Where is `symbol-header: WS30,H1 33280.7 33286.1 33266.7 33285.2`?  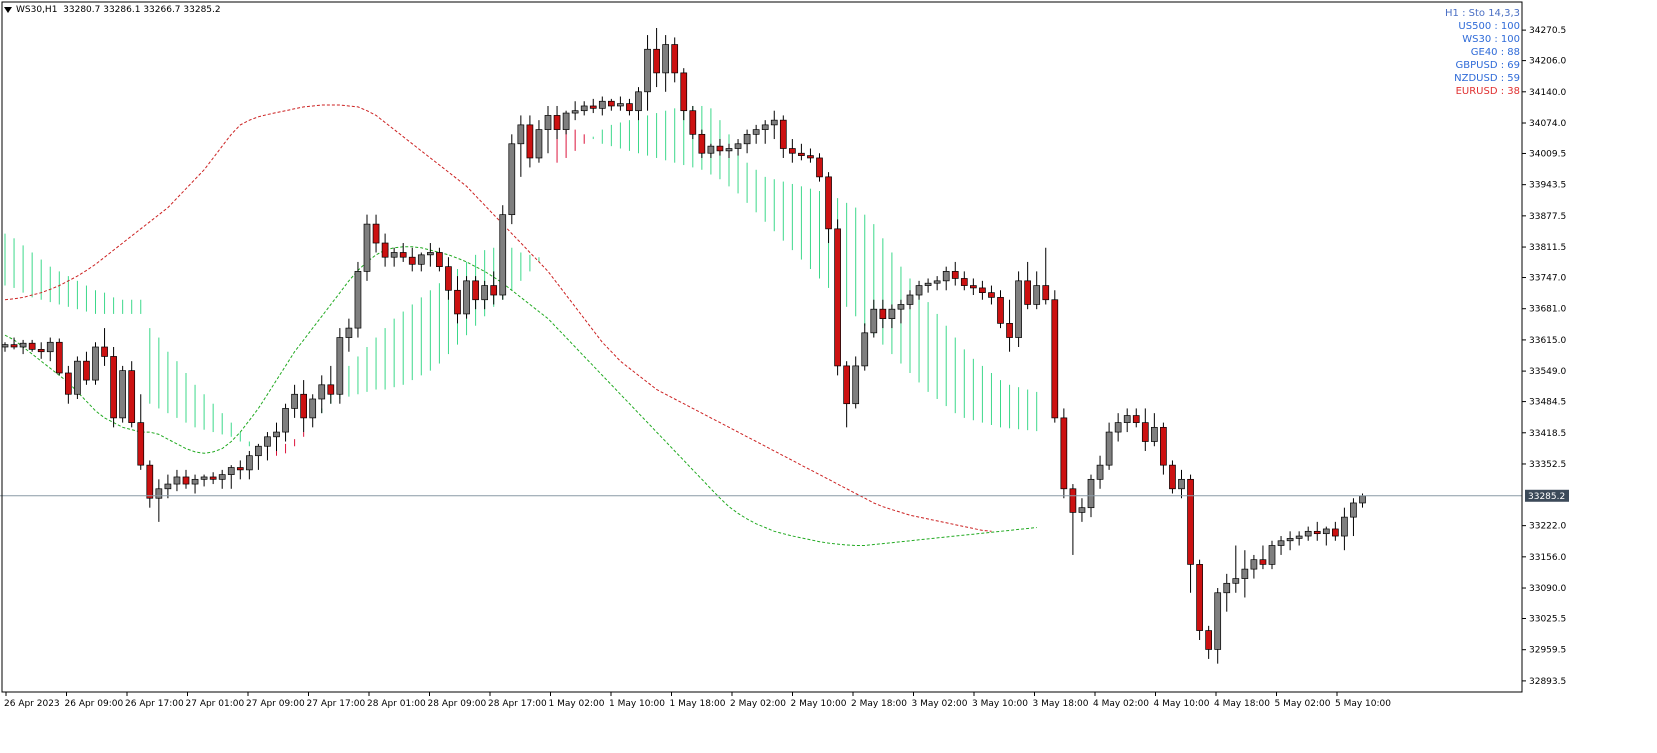 symbol-header: WS30,H1 33280.7 33286.1 33266.7 33285.2 is located at coordinates (112, 10).